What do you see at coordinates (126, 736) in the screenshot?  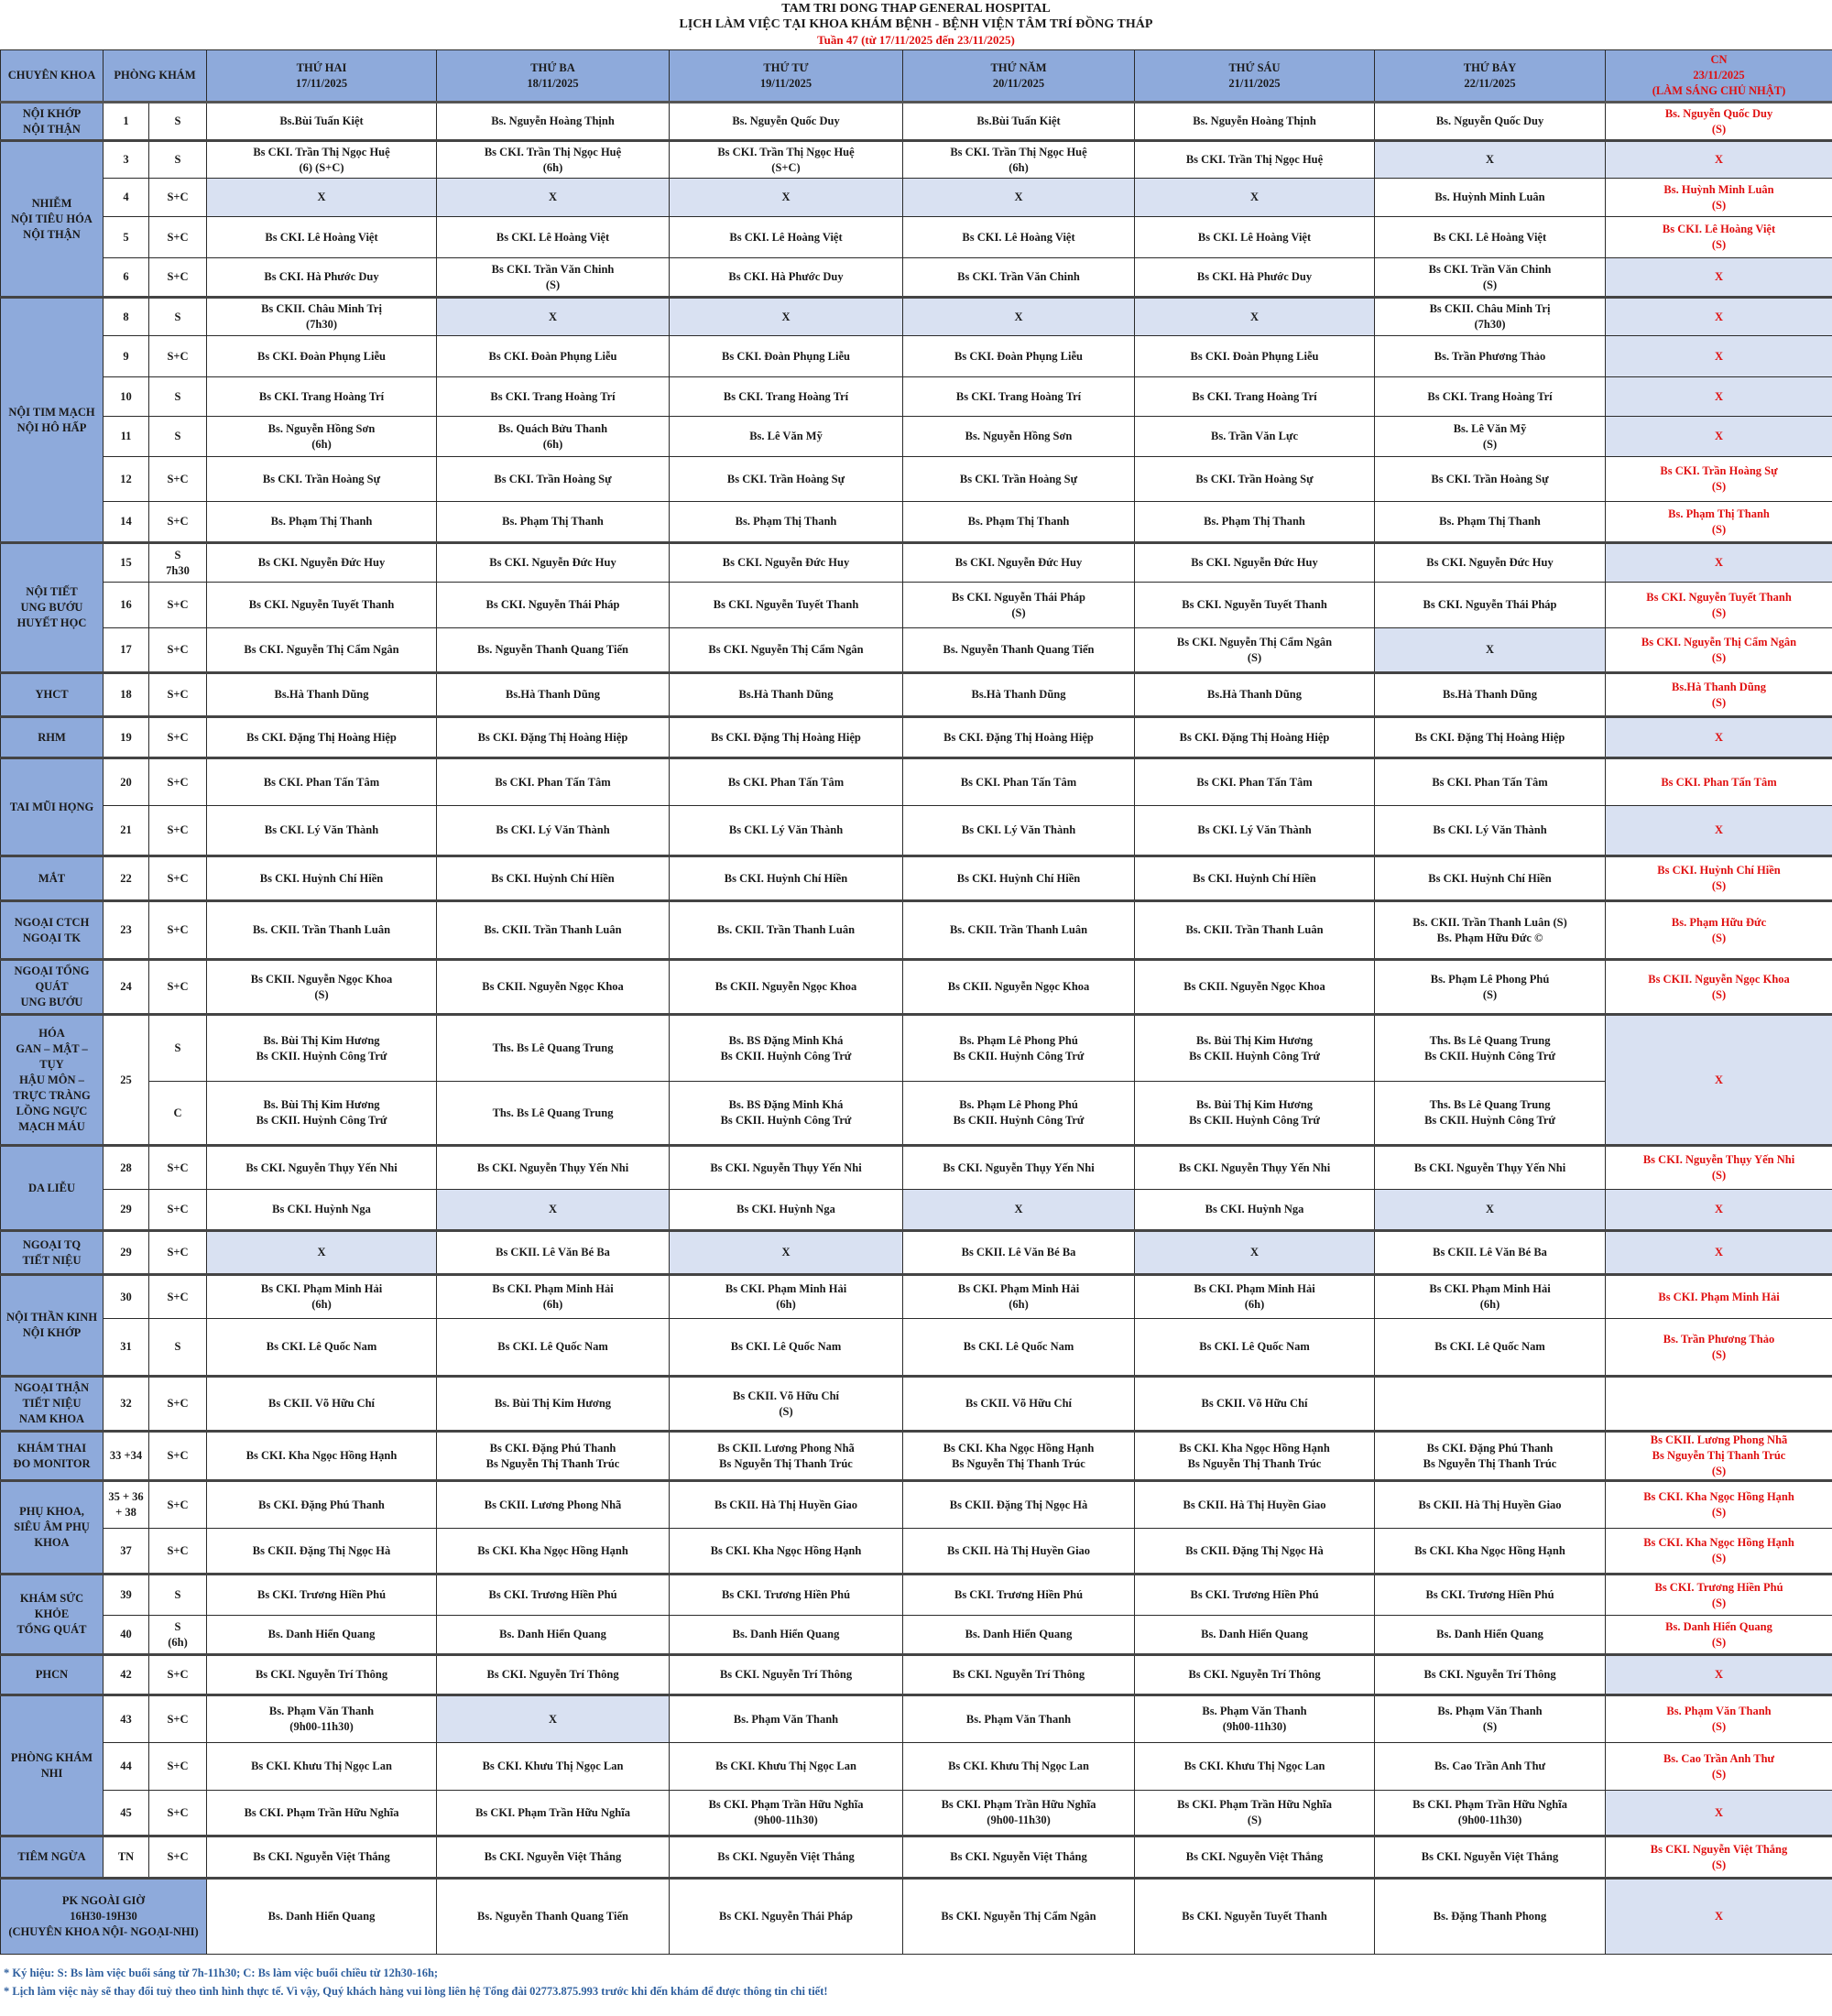 I see `room-number: 19` at bounding box center [126, 736].